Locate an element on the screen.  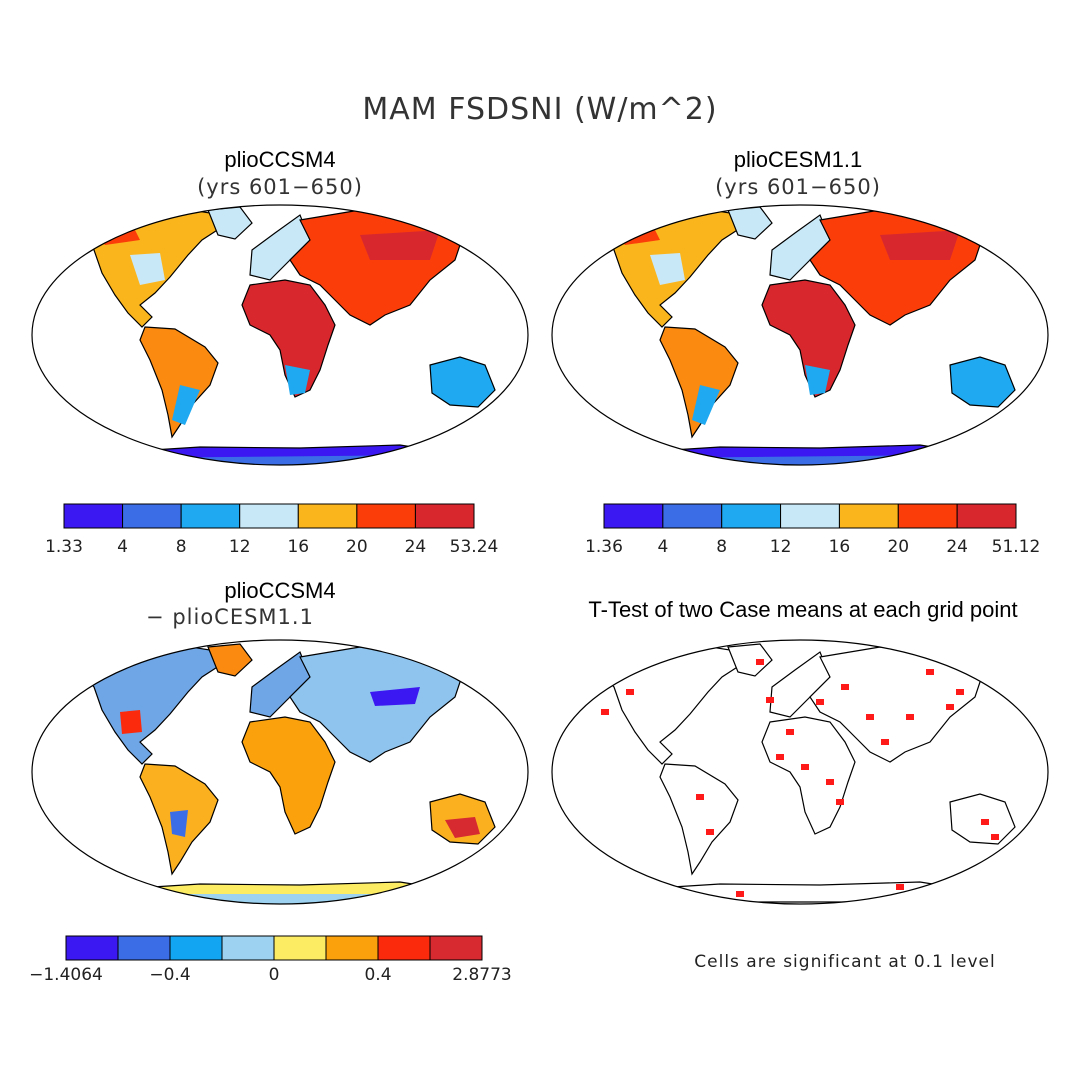
figure-title: MAM FSDSNI (W/m^2) is located at coordinates (540, 109).